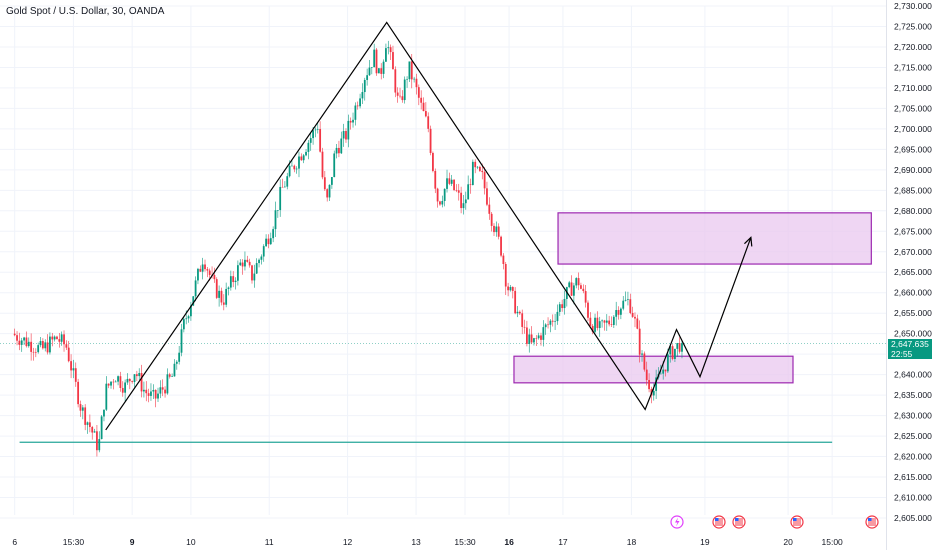 The width and height of the screenshot is (932, 550). What do you see at coordinates (902, 353) in the screenshot?
I see `bar-countdown: 22:55` at bounding box center [902, 353].